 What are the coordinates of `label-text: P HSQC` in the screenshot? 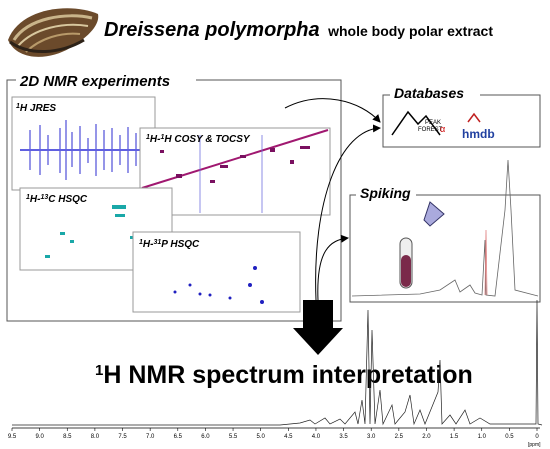 It's located at (180, 244).